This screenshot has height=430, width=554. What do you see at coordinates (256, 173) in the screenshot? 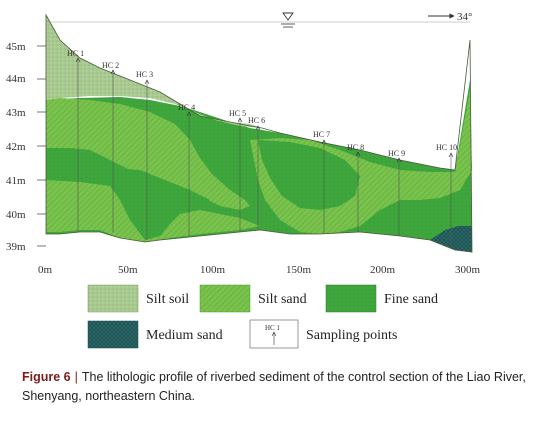
I see `sampling-point-hc6: HC 6` at bounding box center [256, 173].